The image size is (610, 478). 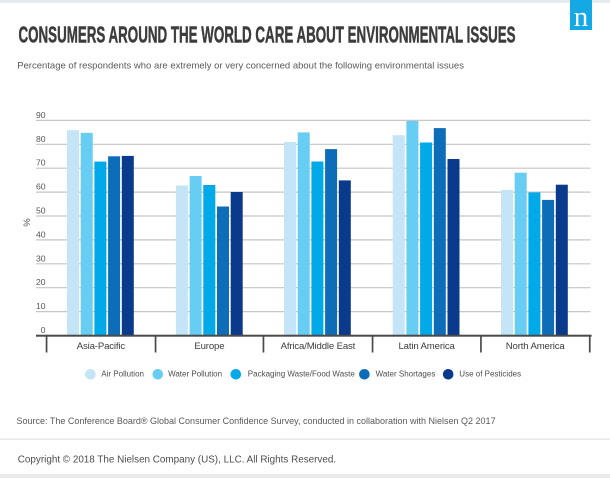 What do you see at coordinates (195, 374) in the screenshot?
I see `svg-text: Water Pollution` at bounding box center [195, 374].